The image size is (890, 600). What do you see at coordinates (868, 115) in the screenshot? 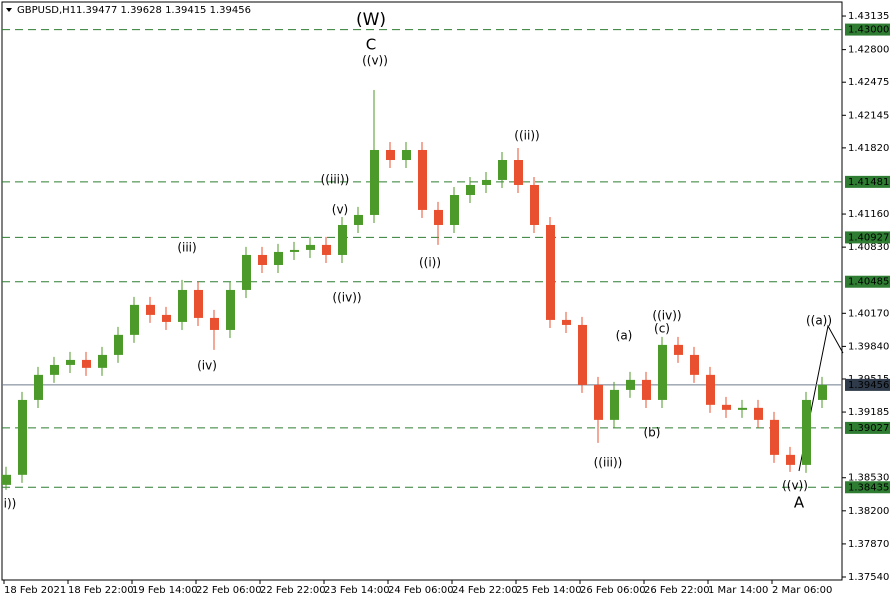
I see `y-tick-label: 1.42145` at bounding box center [868, 115].